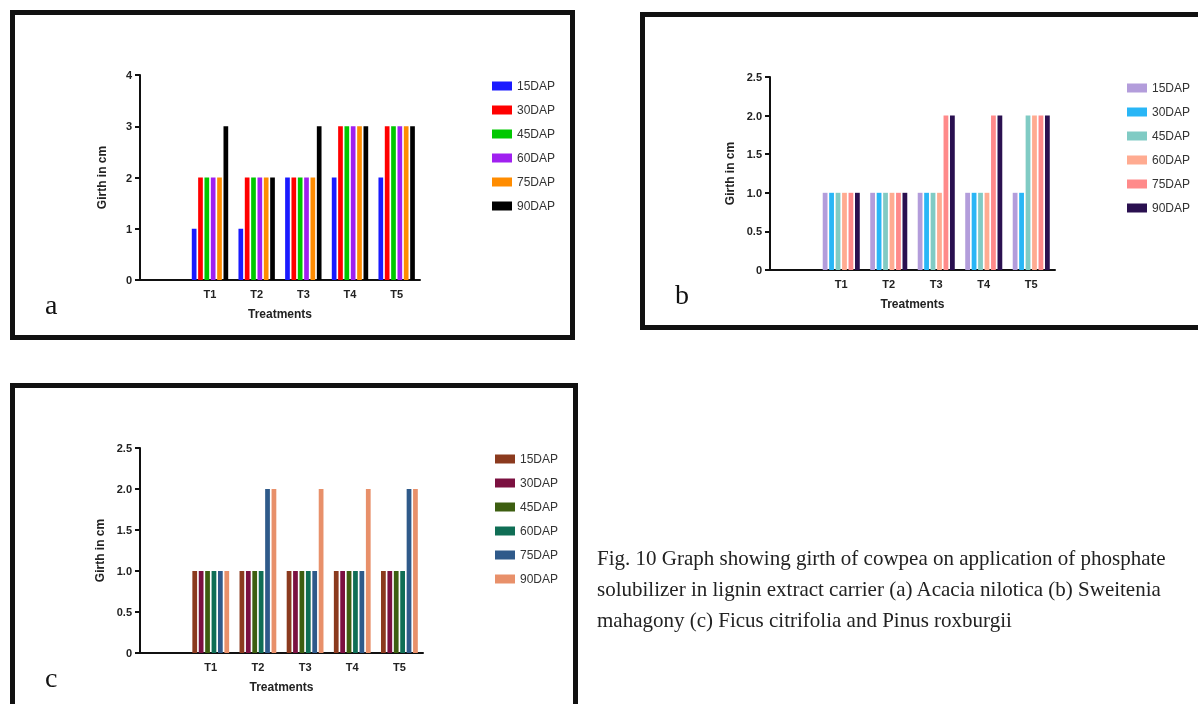 The width and height of the screenshot is (1198, 704). I want to click on text: c, so click(51, 678).